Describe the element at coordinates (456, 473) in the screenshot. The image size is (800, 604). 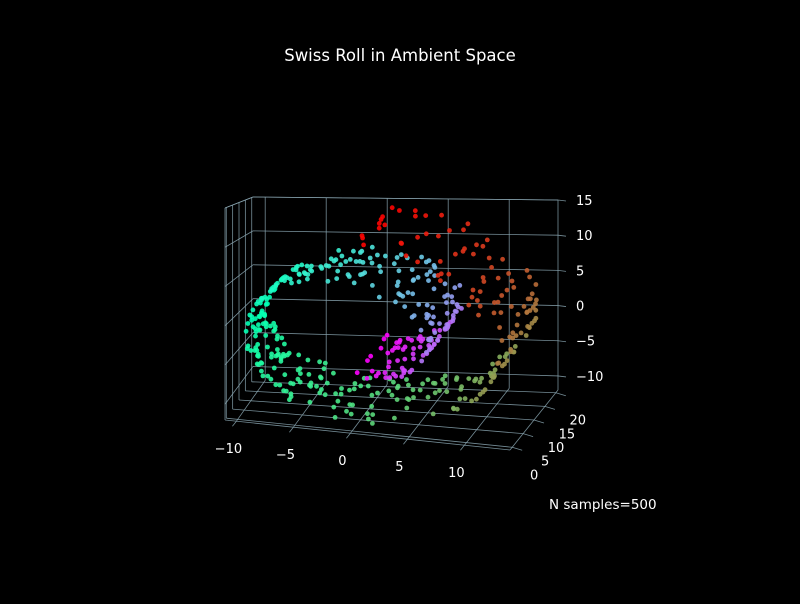
I see `x-tick-label: 10` at that location.